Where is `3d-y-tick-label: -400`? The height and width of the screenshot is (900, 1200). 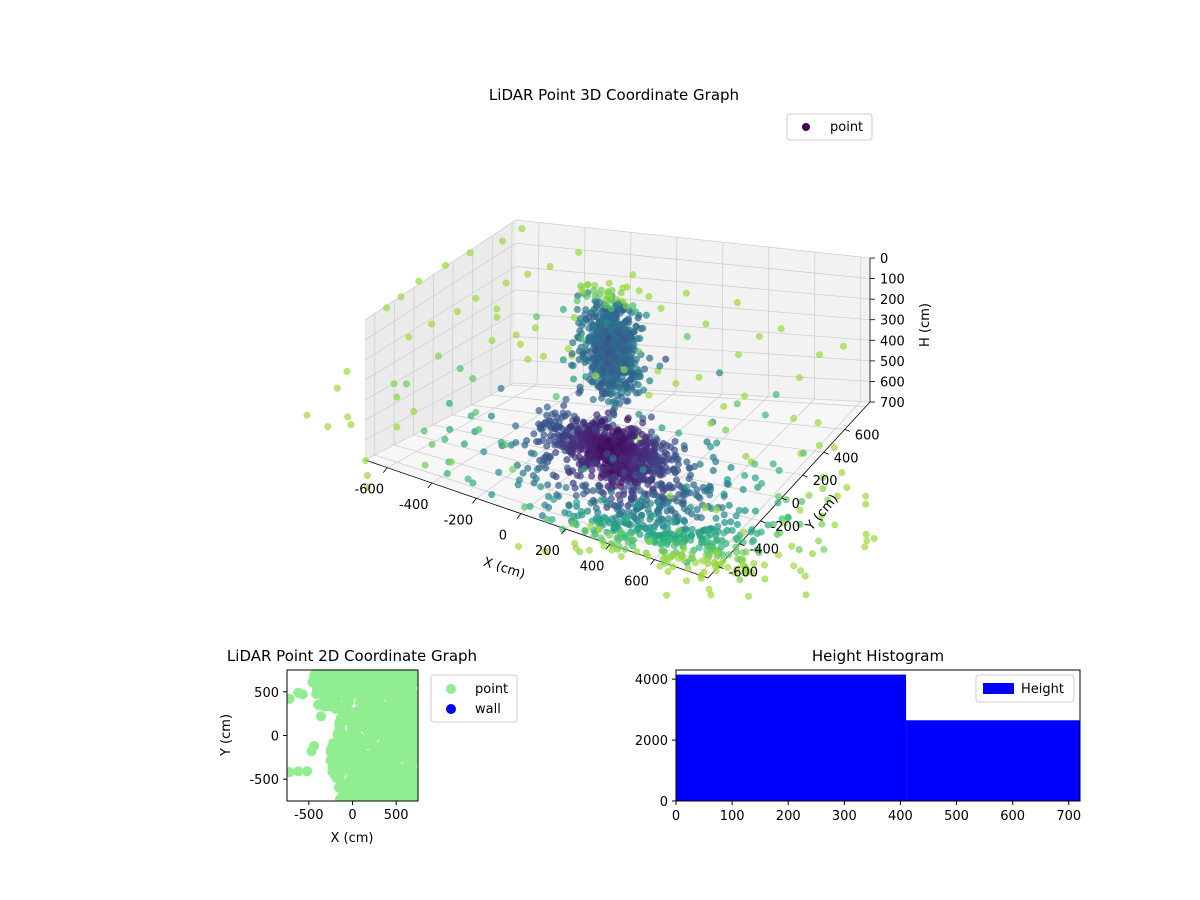 3d-y-tick-label: -400 is located at coordinates (765, 550).